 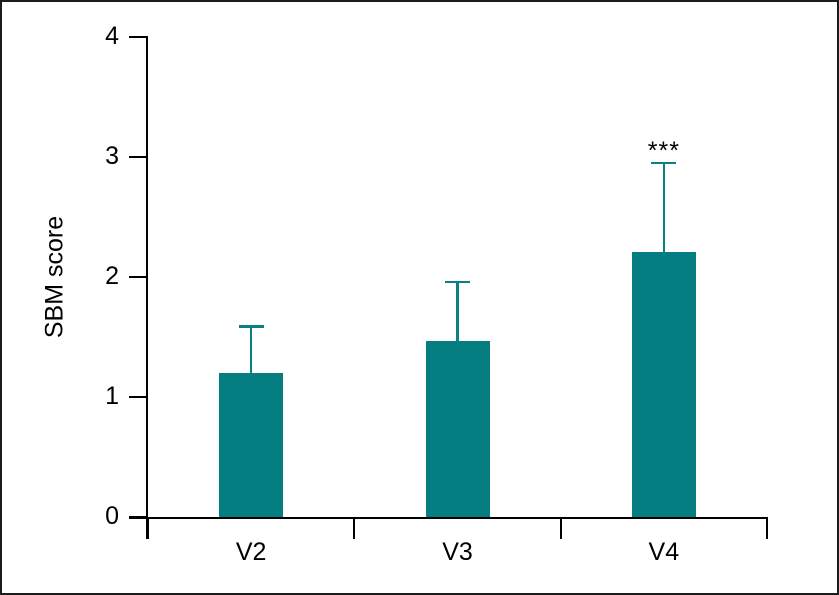 I want to click on x-axis-line, so click(x=448, y=518).